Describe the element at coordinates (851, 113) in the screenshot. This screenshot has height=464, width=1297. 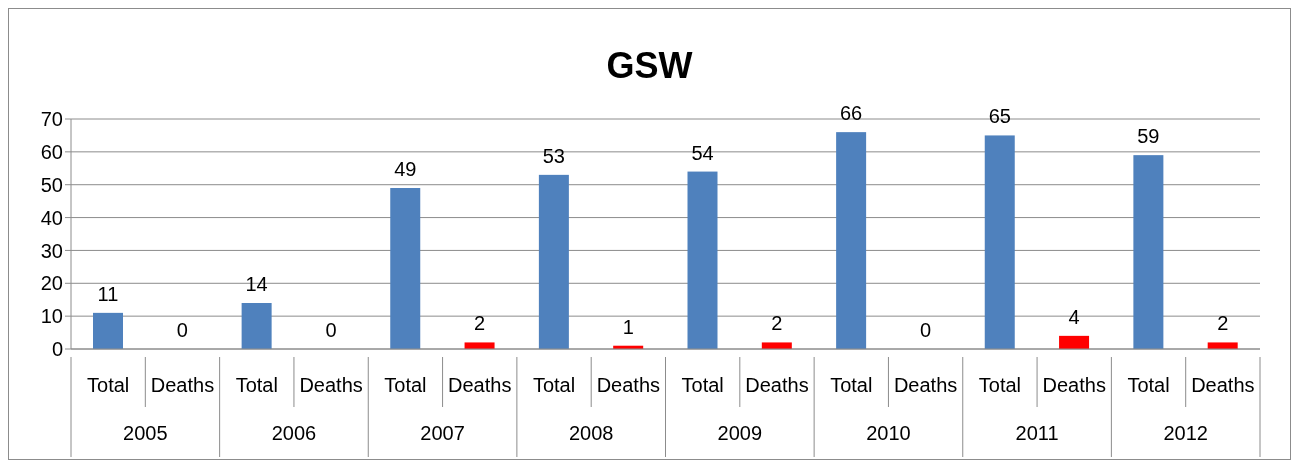
I see `data-label: 66` at that location.